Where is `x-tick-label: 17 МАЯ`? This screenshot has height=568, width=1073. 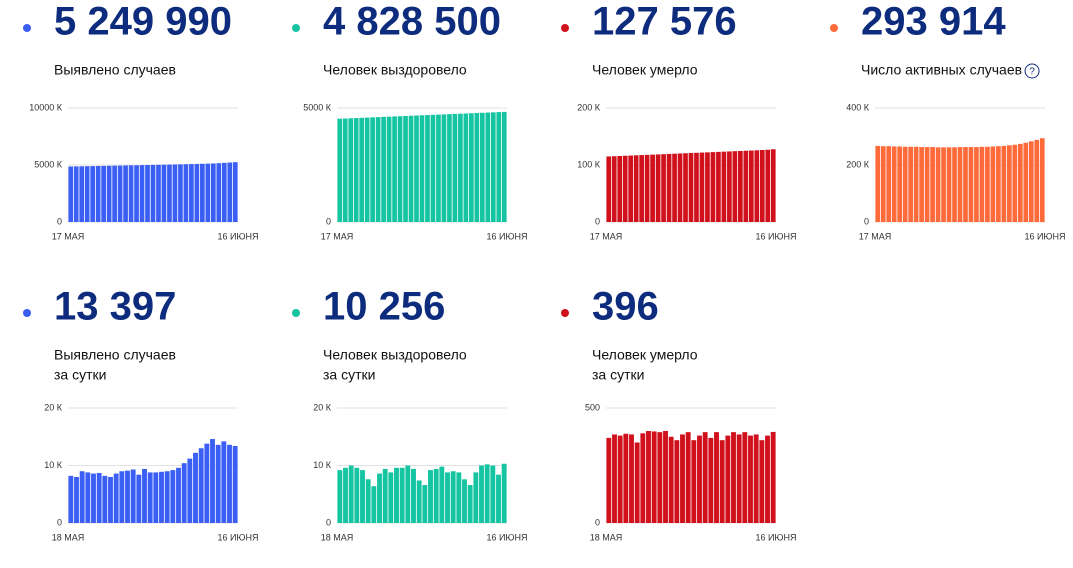 x-tick-label: 17 МАЯ is located at coordinates (875, 236).